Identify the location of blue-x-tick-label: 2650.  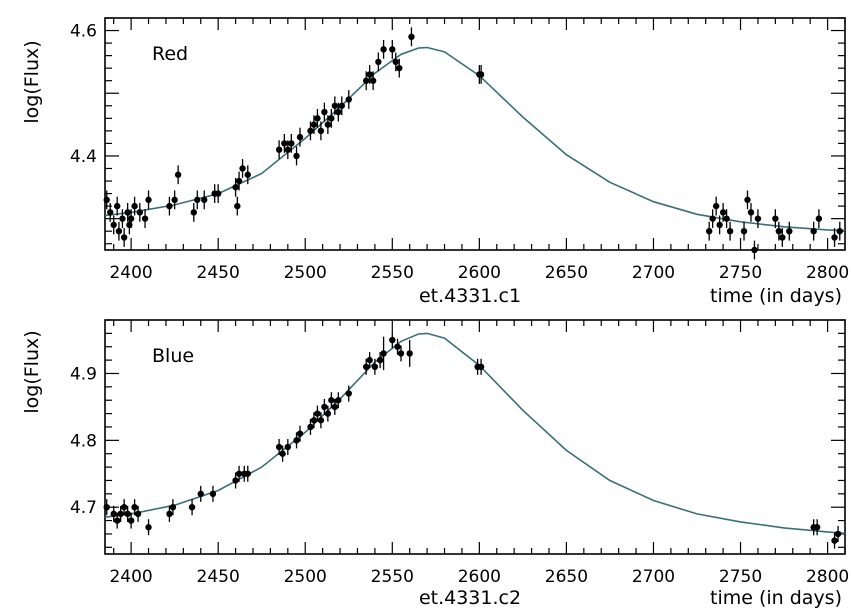
(566, 577).